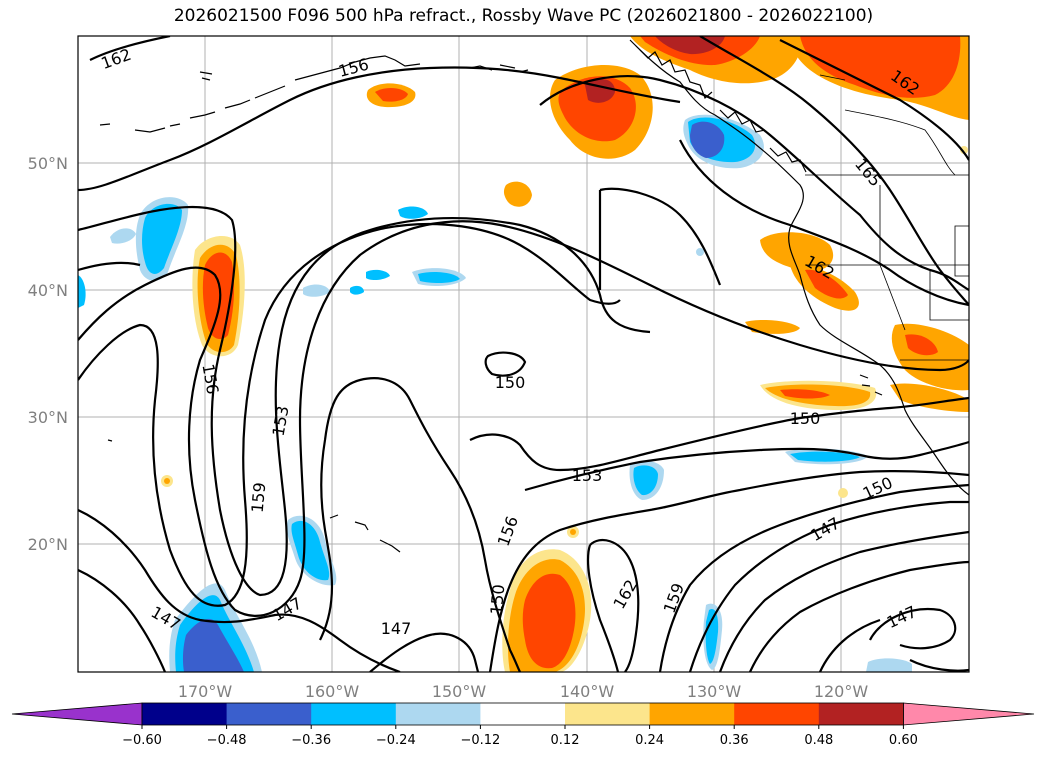 The width and height of the screenshot is (1047, 765). What do you see at coordinates (48, 354) in the screenshot?
I see `latitude-labels: 50°N 40°N 30°N 20°N` at bounding box center [48, 354].